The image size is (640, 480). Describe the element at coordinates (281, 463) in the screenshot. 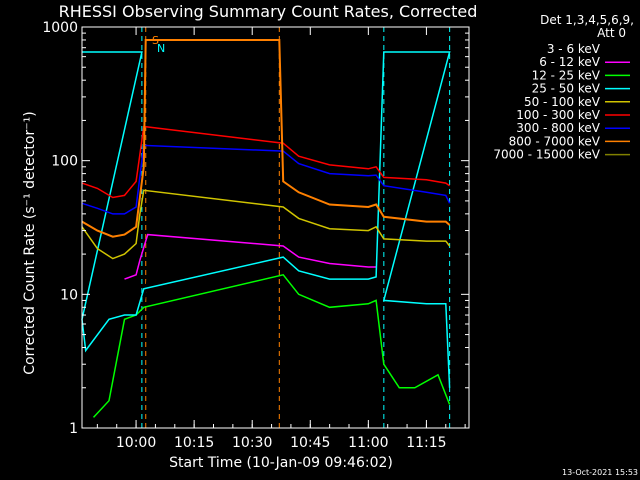

I see `x-axis-label: Start Time (10-Jan-09 09:46:02)` at that location.